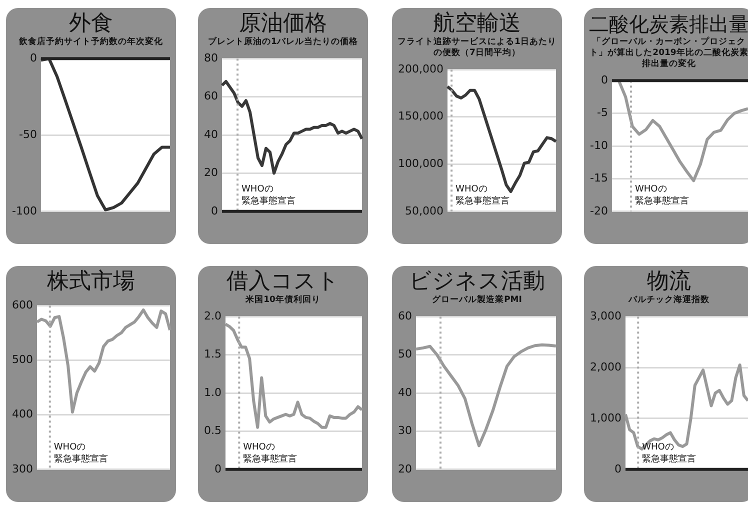  Describe the element at coordinates (213, 315) in the screenshot. I see `y-tick-label: 2.0` at that location.